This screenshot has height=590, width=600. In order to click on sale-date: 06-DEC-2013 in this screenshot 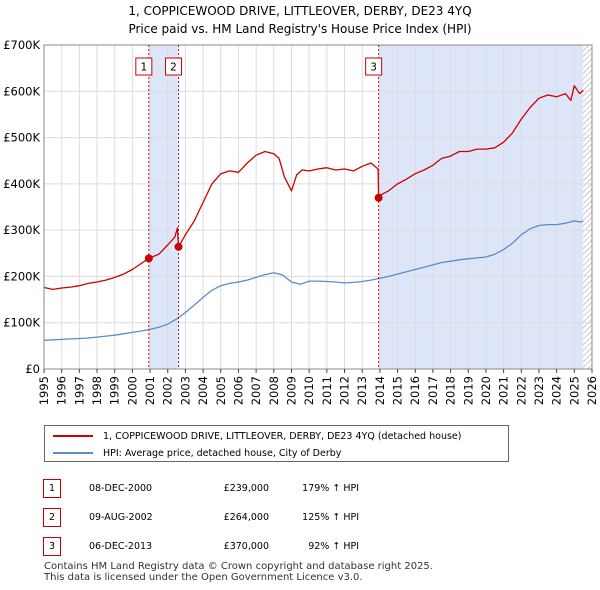, I will do `click(121, 546)`.